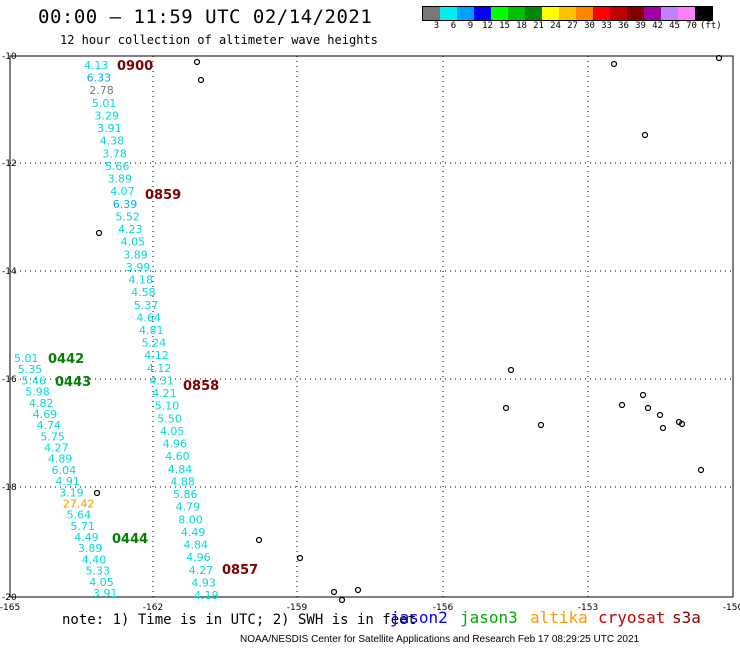 This screenshot has width=740, height=650. Describe the element at coordinates (538, 26) in the screenshot. I see `colorbar-label: 21` at that location.